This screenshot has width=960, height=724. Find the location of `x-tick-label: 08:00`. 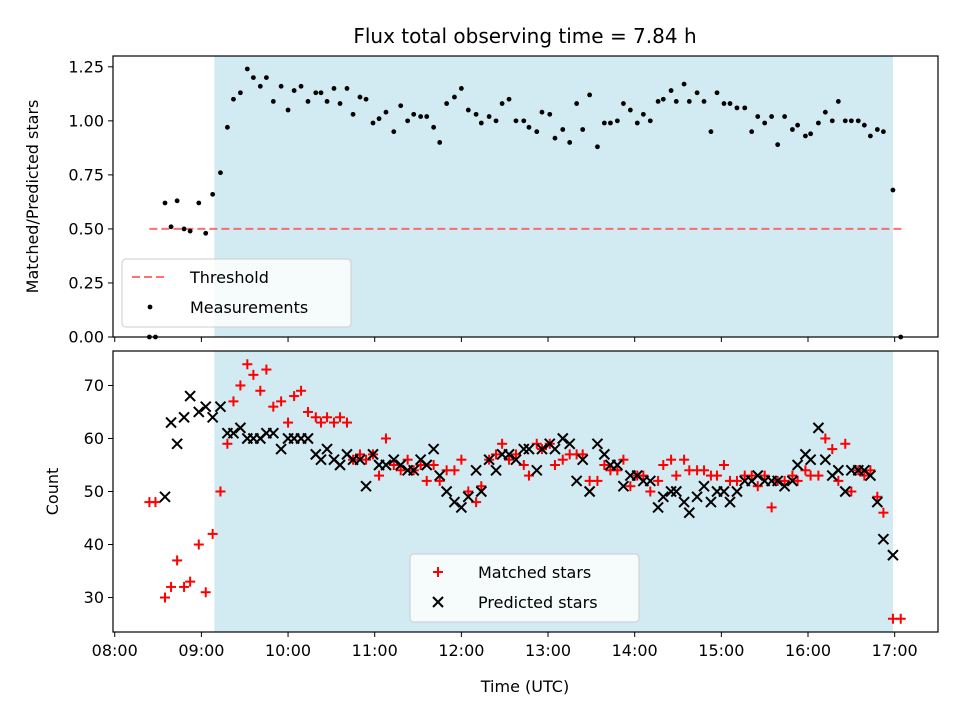

x-tick-label: 08:00 is located at coordinates (115, 650).